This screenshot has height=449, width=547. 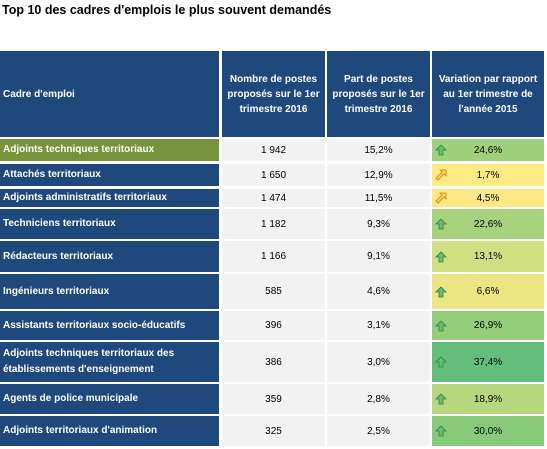 I want to click on cadre-cell: Rédacteurs territoriaux, so click(x=109, y=256).